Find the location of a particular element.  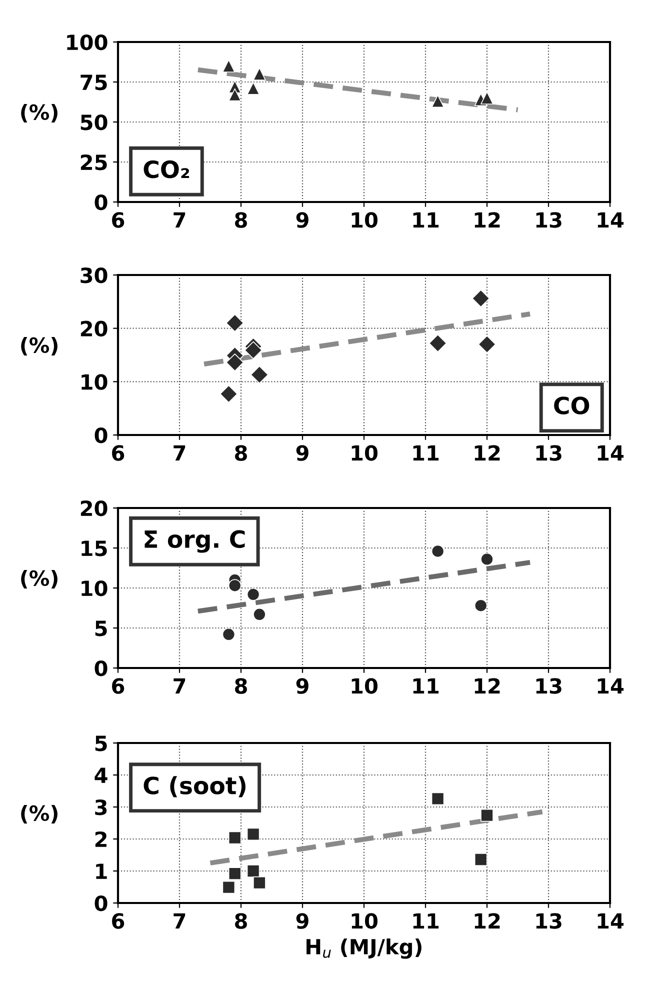

y-tick-label: 50 is located at coordinates (94, 122).